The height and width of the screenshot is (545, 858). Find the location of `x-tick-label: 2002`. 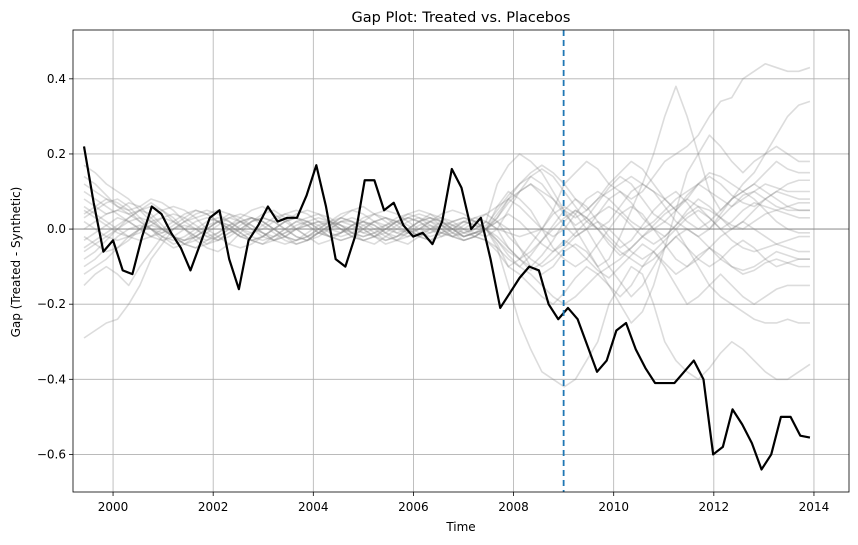

x-tick-label: 2002 is located at coordinates (213, 507).